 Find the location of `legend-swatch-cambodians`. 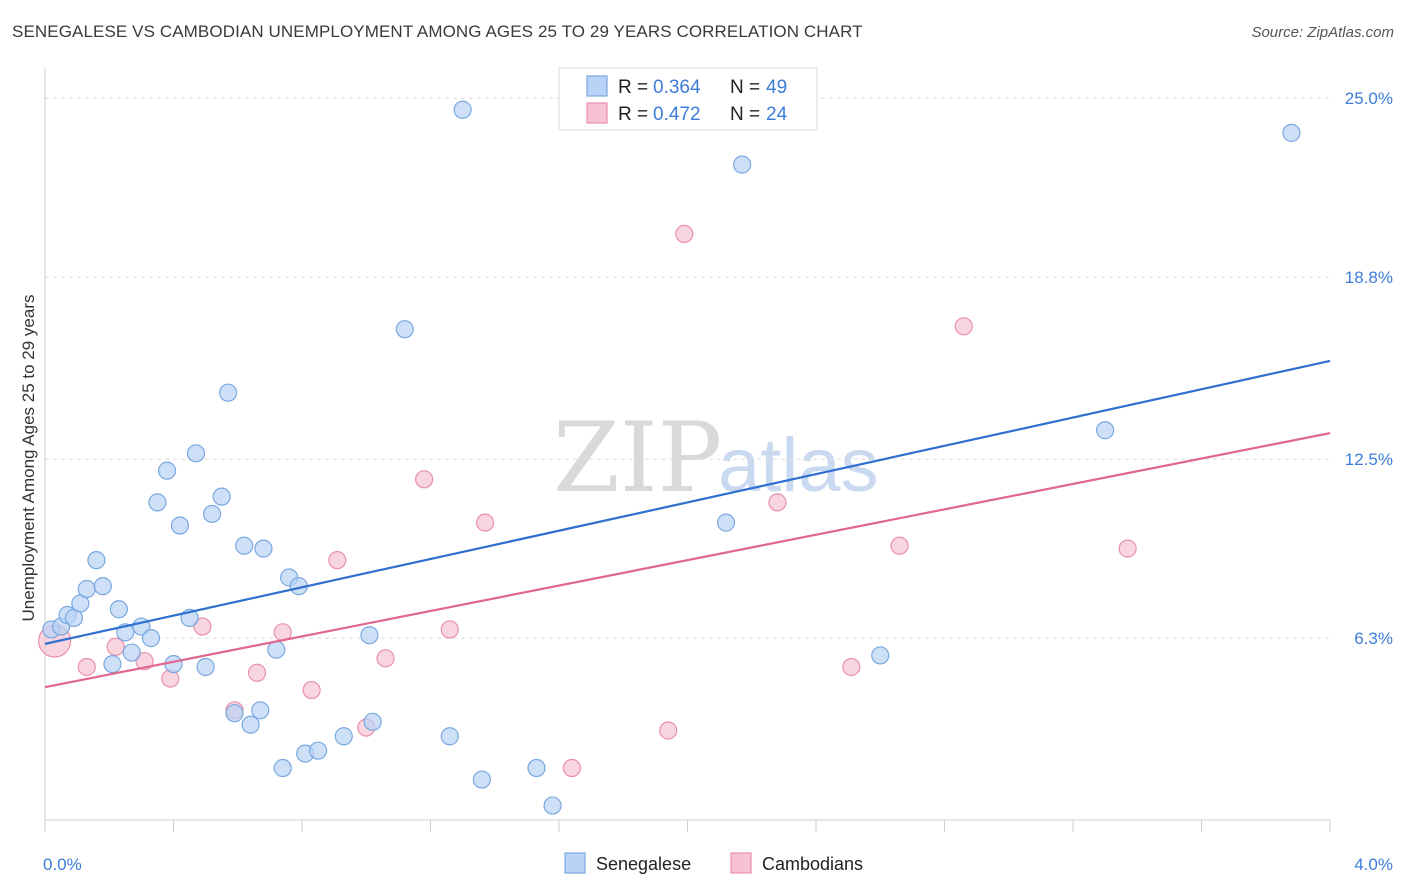

legend-swatch-cambodians is located at coordinates (597, 113).